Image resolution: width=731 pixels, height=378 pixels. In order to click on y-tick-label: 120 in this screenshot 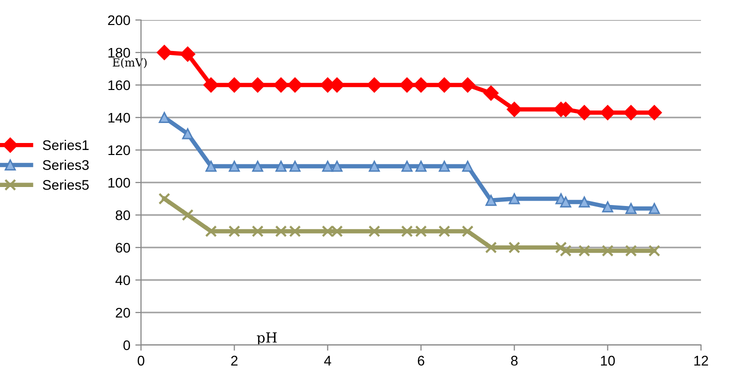, I will do `click(119, 150)`.